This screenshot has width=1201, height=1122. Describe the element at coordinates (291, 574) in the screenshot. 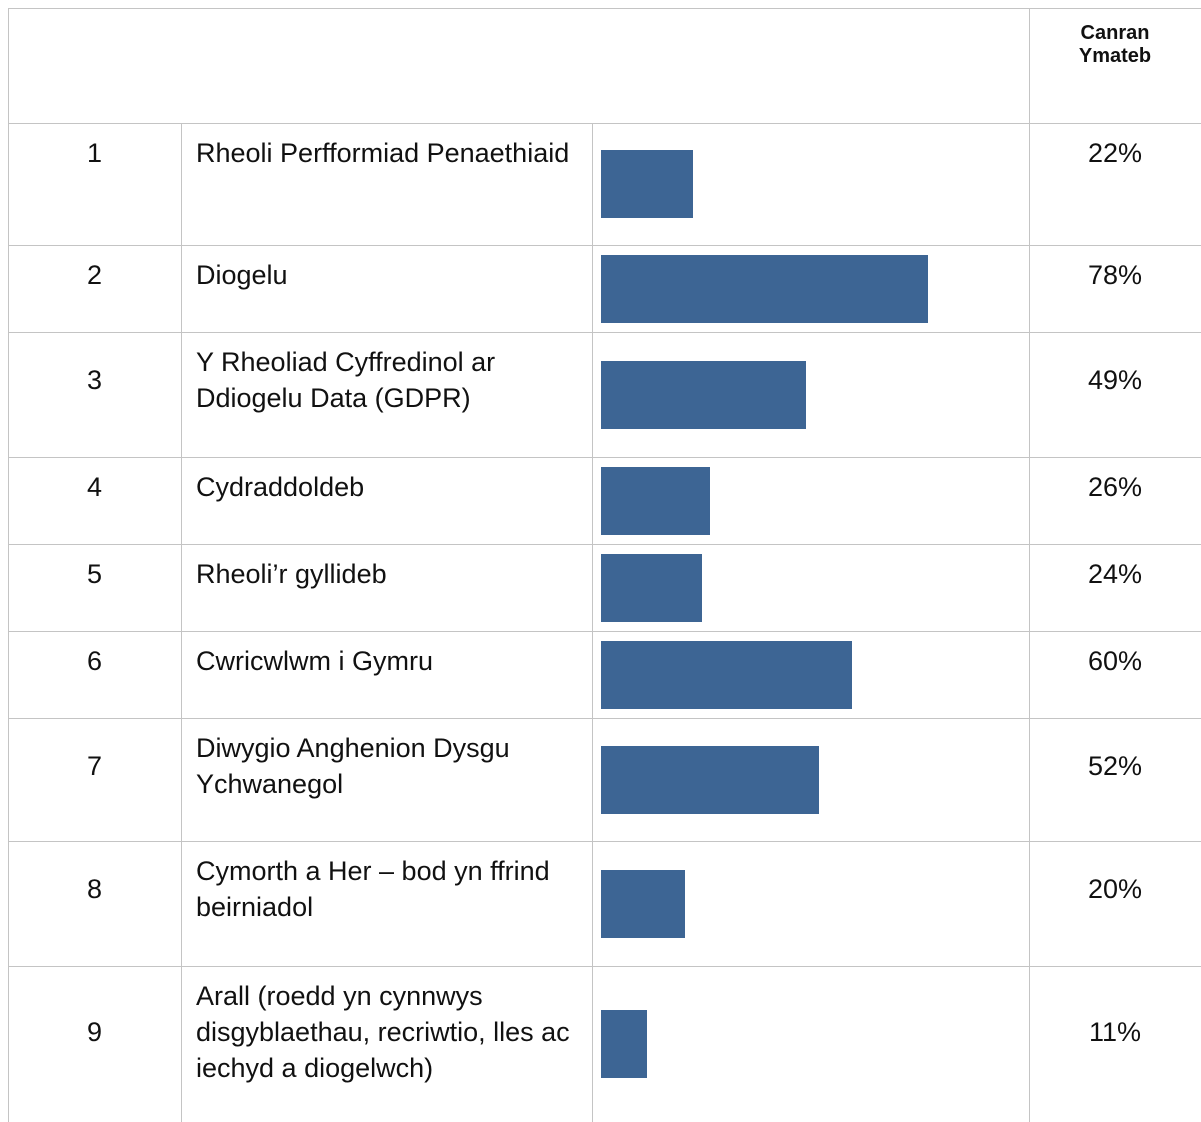

I see `label-text: Rheoli’r gyllideb` at that location.